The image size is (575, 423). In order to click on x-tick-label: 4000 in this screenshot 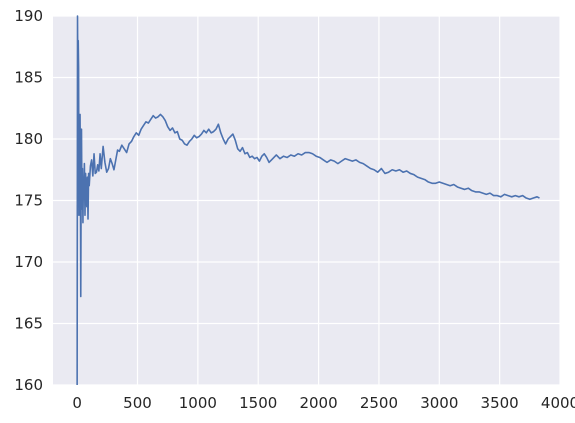, I will do `click(558, 403)`.